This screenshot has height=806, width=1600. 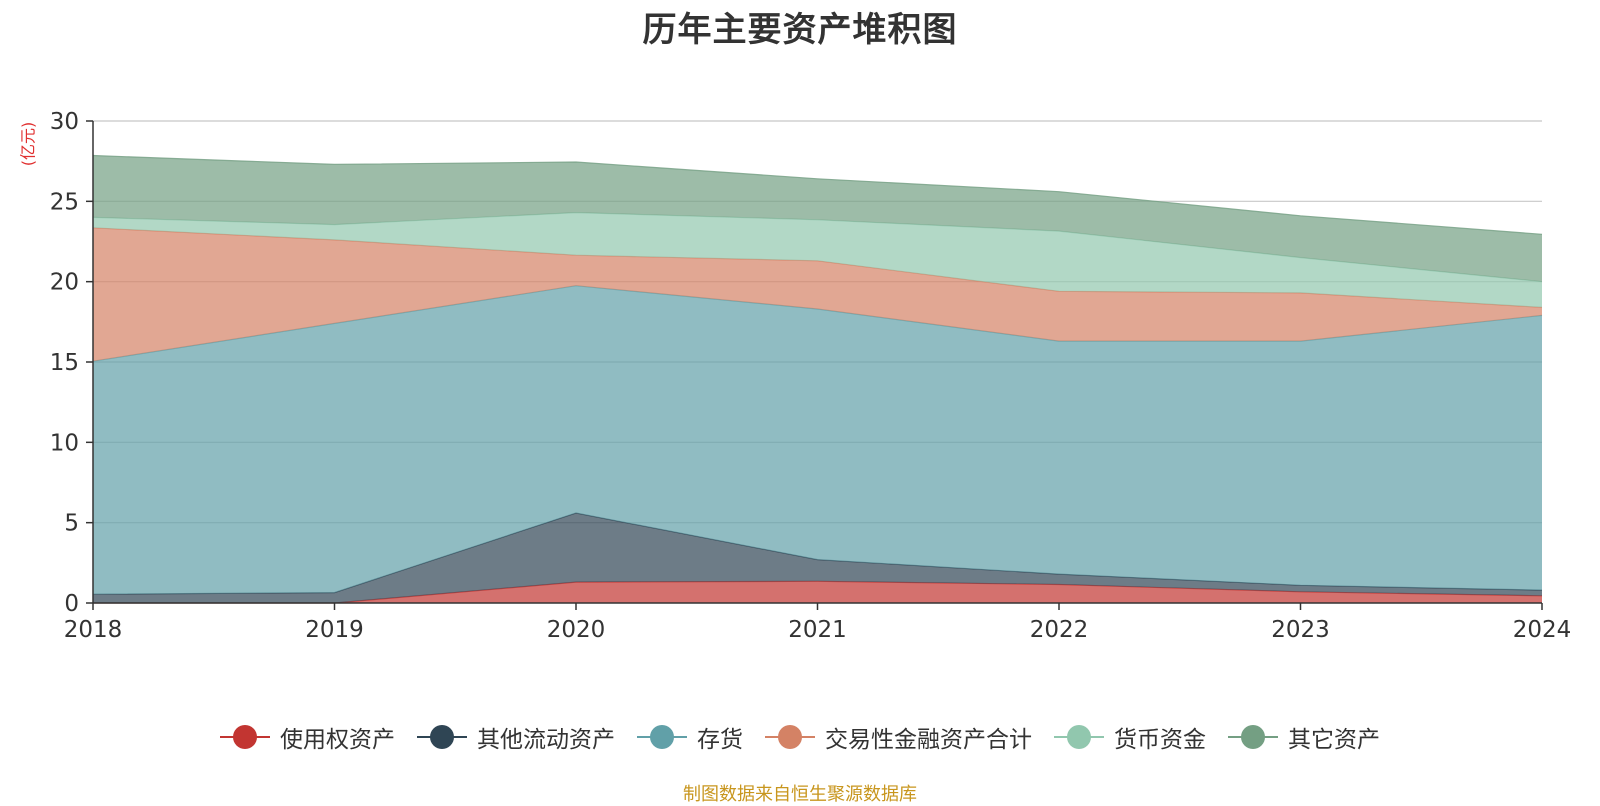 What do you see at coordinates (720, 740) in the screenshot?
I see `legend-label: 存货` at bounding box center [720, 740].